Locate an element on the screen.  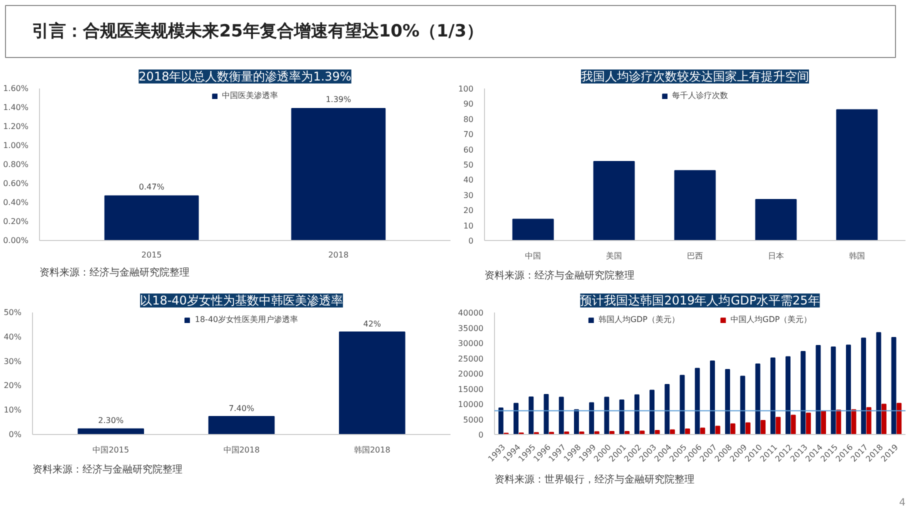
y-tick-label: 50% is located at coordinates (13, 312).